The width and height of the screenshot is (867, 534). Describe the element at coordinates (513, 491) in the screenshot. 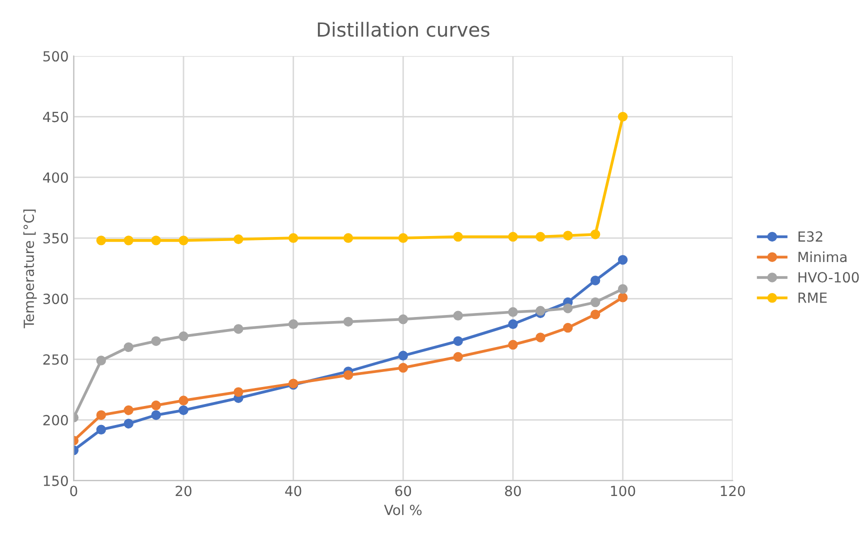

I see `x-tick-label: 80` at that location.